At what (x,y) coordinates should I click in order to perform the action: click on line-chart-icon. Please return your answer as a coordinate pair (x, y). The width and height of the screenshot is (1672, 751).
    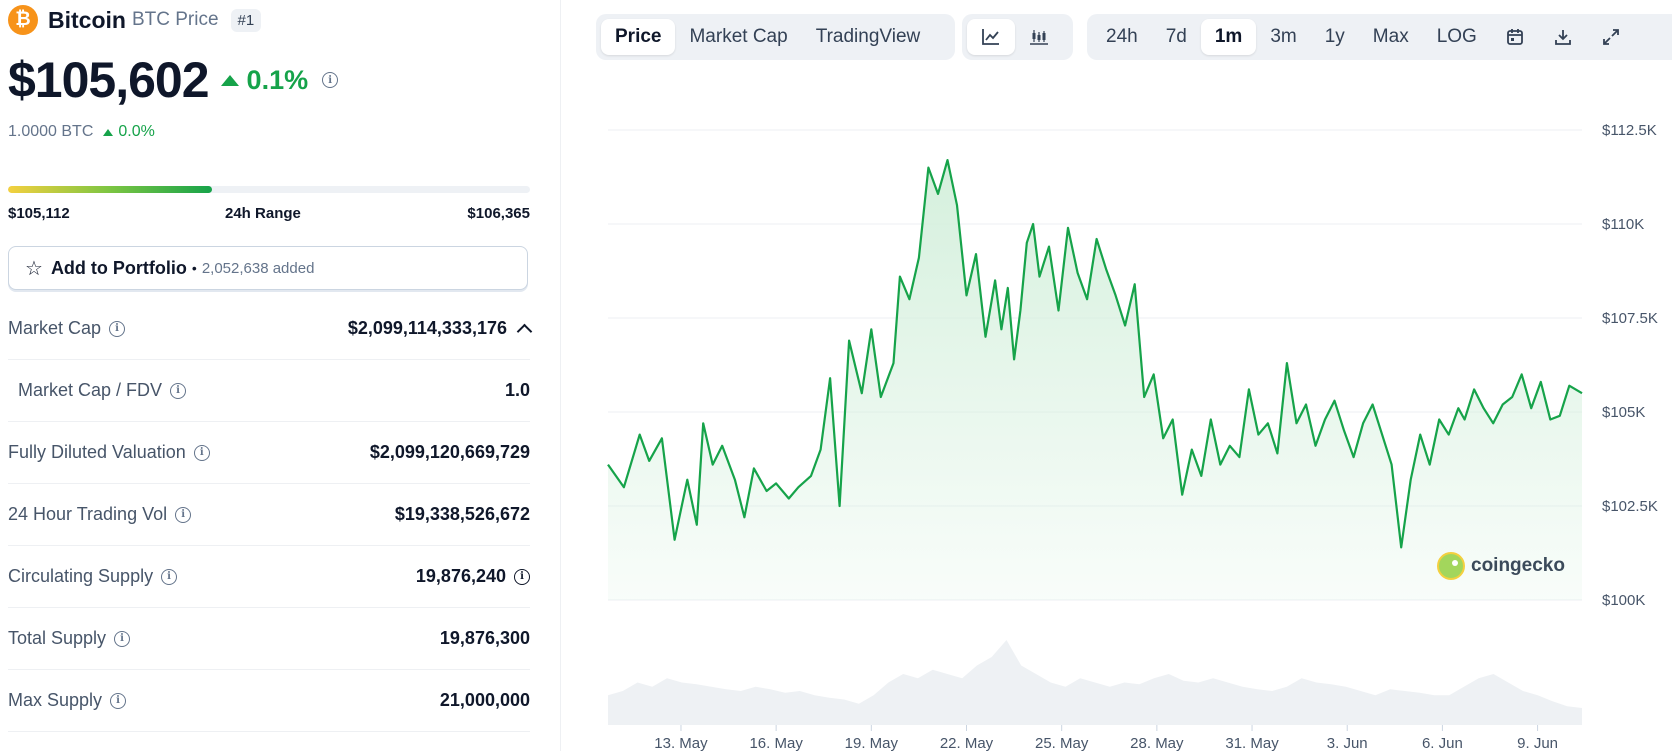
    Looking at the image, I should click on (991, 37).